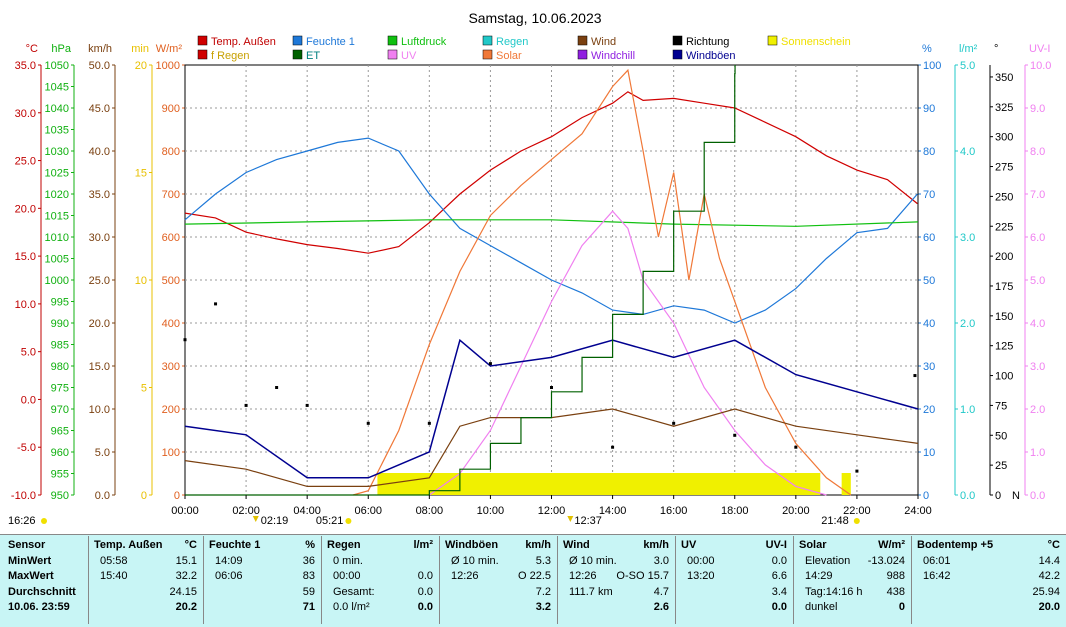 This screenshot has height=627, width=1066. What do you see at coordinates (819, 576) in the screenshot?
I see `cell-left: 14:29` at bounding box center [819, 576].